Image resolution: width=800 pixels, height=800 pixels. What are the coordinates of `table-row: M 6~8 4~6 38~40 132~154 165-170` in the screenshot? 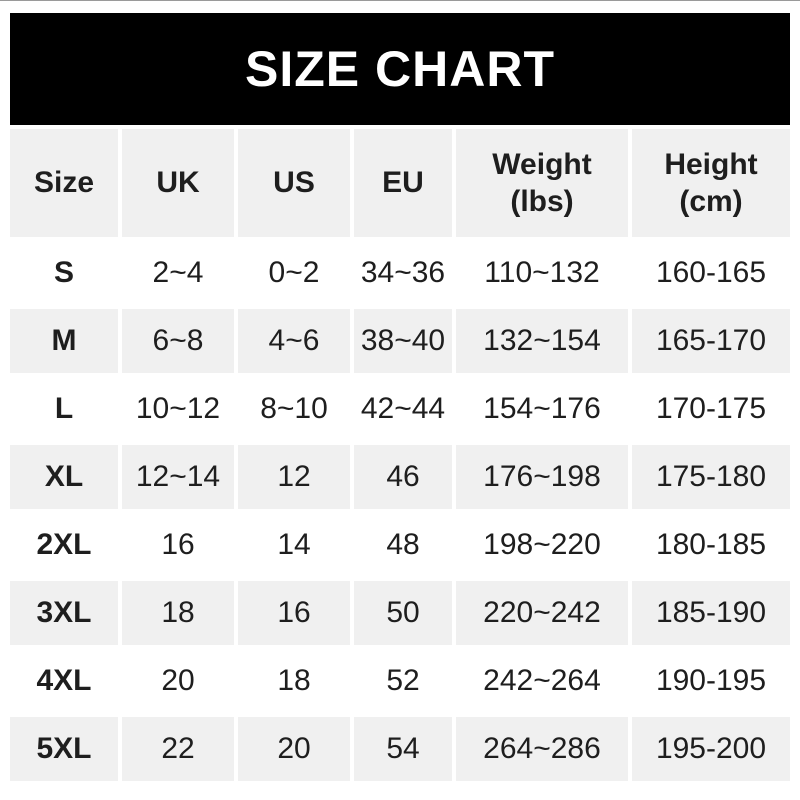 It's located at (400, 341).